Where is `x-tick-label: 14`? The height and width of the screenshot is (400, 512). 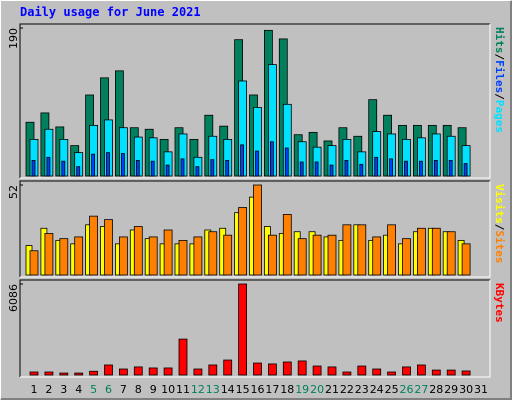
x-tick-label: 14 is located at coordinates (228, 389).